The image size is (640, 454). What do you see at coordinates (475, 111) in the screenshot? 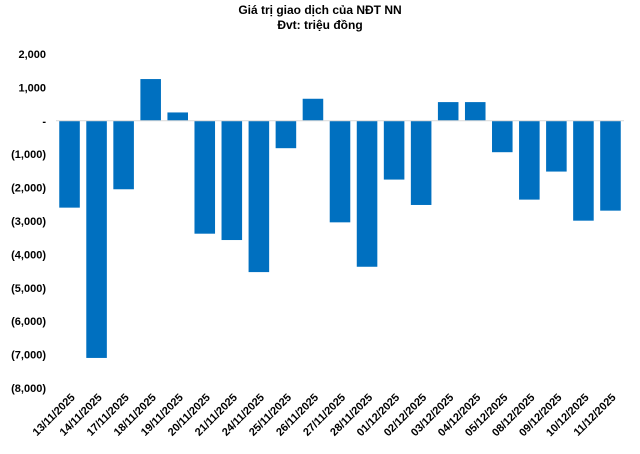
I see `bar-04/12/2025` at bounding box center [475, 111].